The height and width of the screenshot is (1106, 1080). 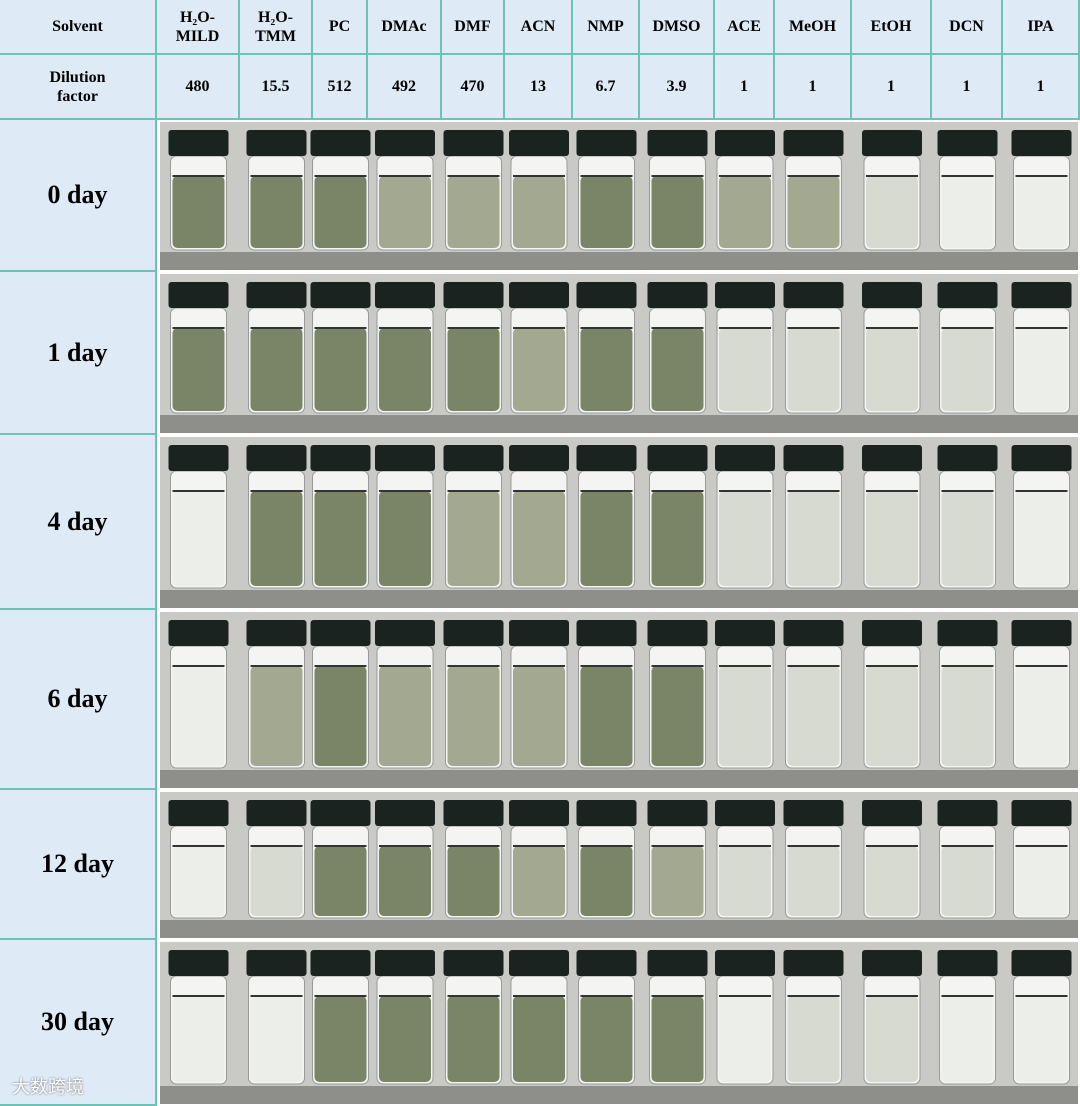 What do you see at coordinates (77, 26) in the screenshot?
I see `row-header-text: Solvent` at bounding box center [77, 26].